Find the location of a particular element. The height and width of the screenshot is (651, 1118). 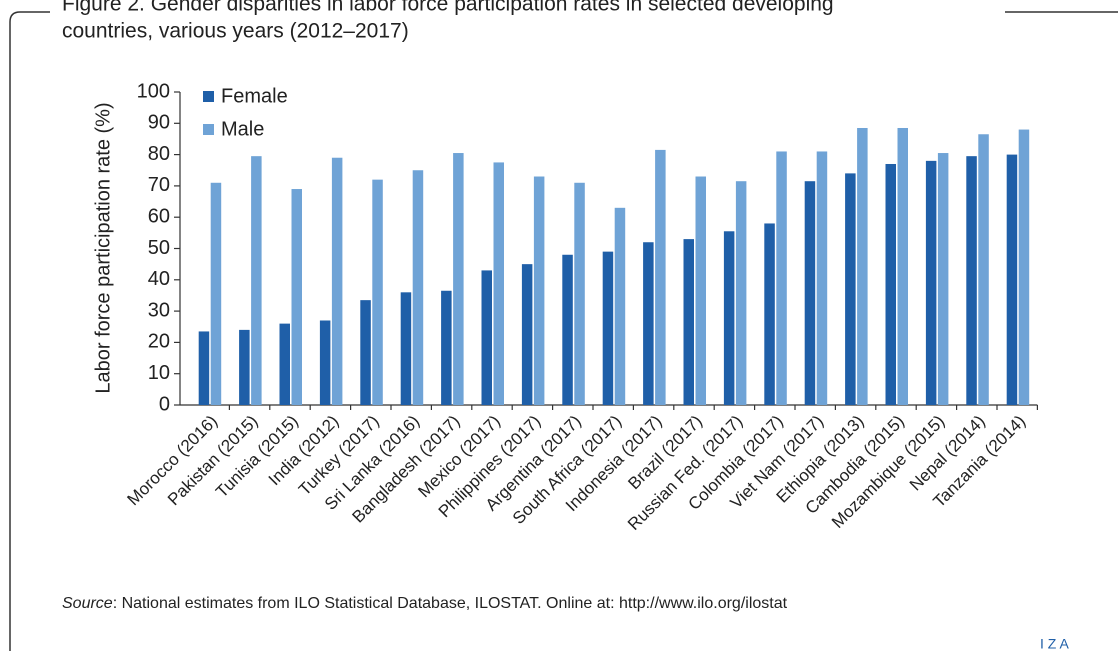

legend-label: Male is located at coordinates (242, 129).